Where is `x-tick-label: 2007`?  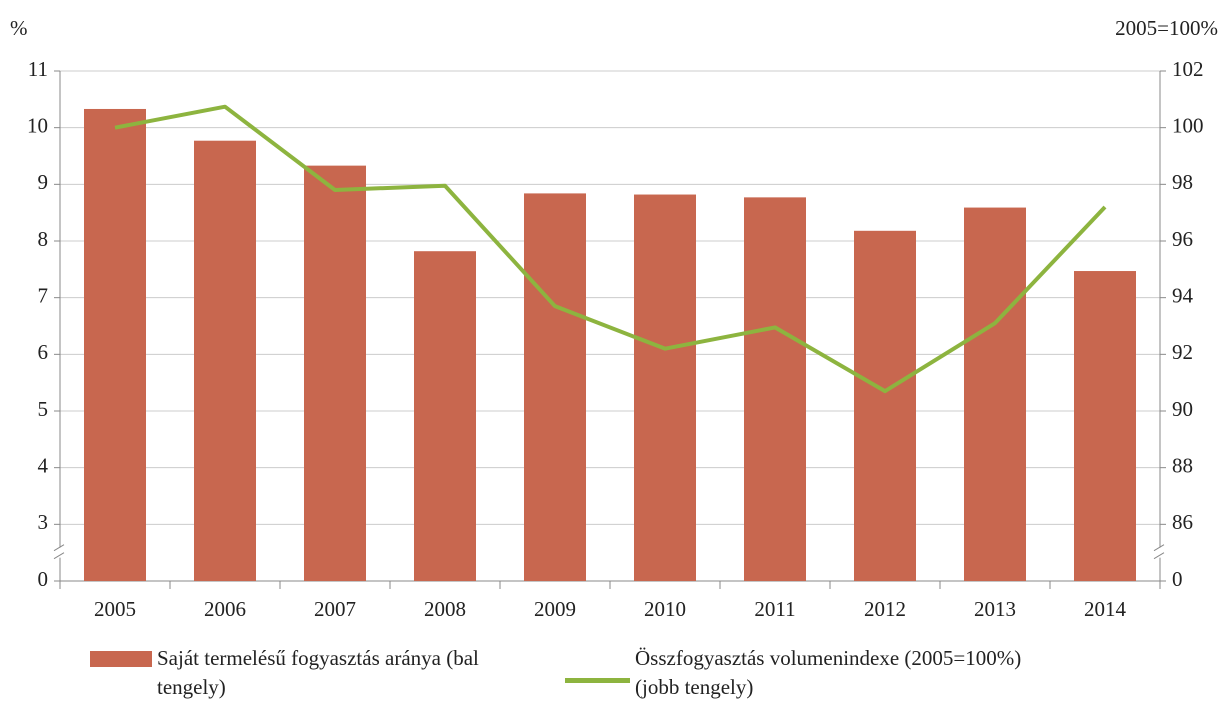 x-tick-label: 2007 is located at coordinates (335, 609).